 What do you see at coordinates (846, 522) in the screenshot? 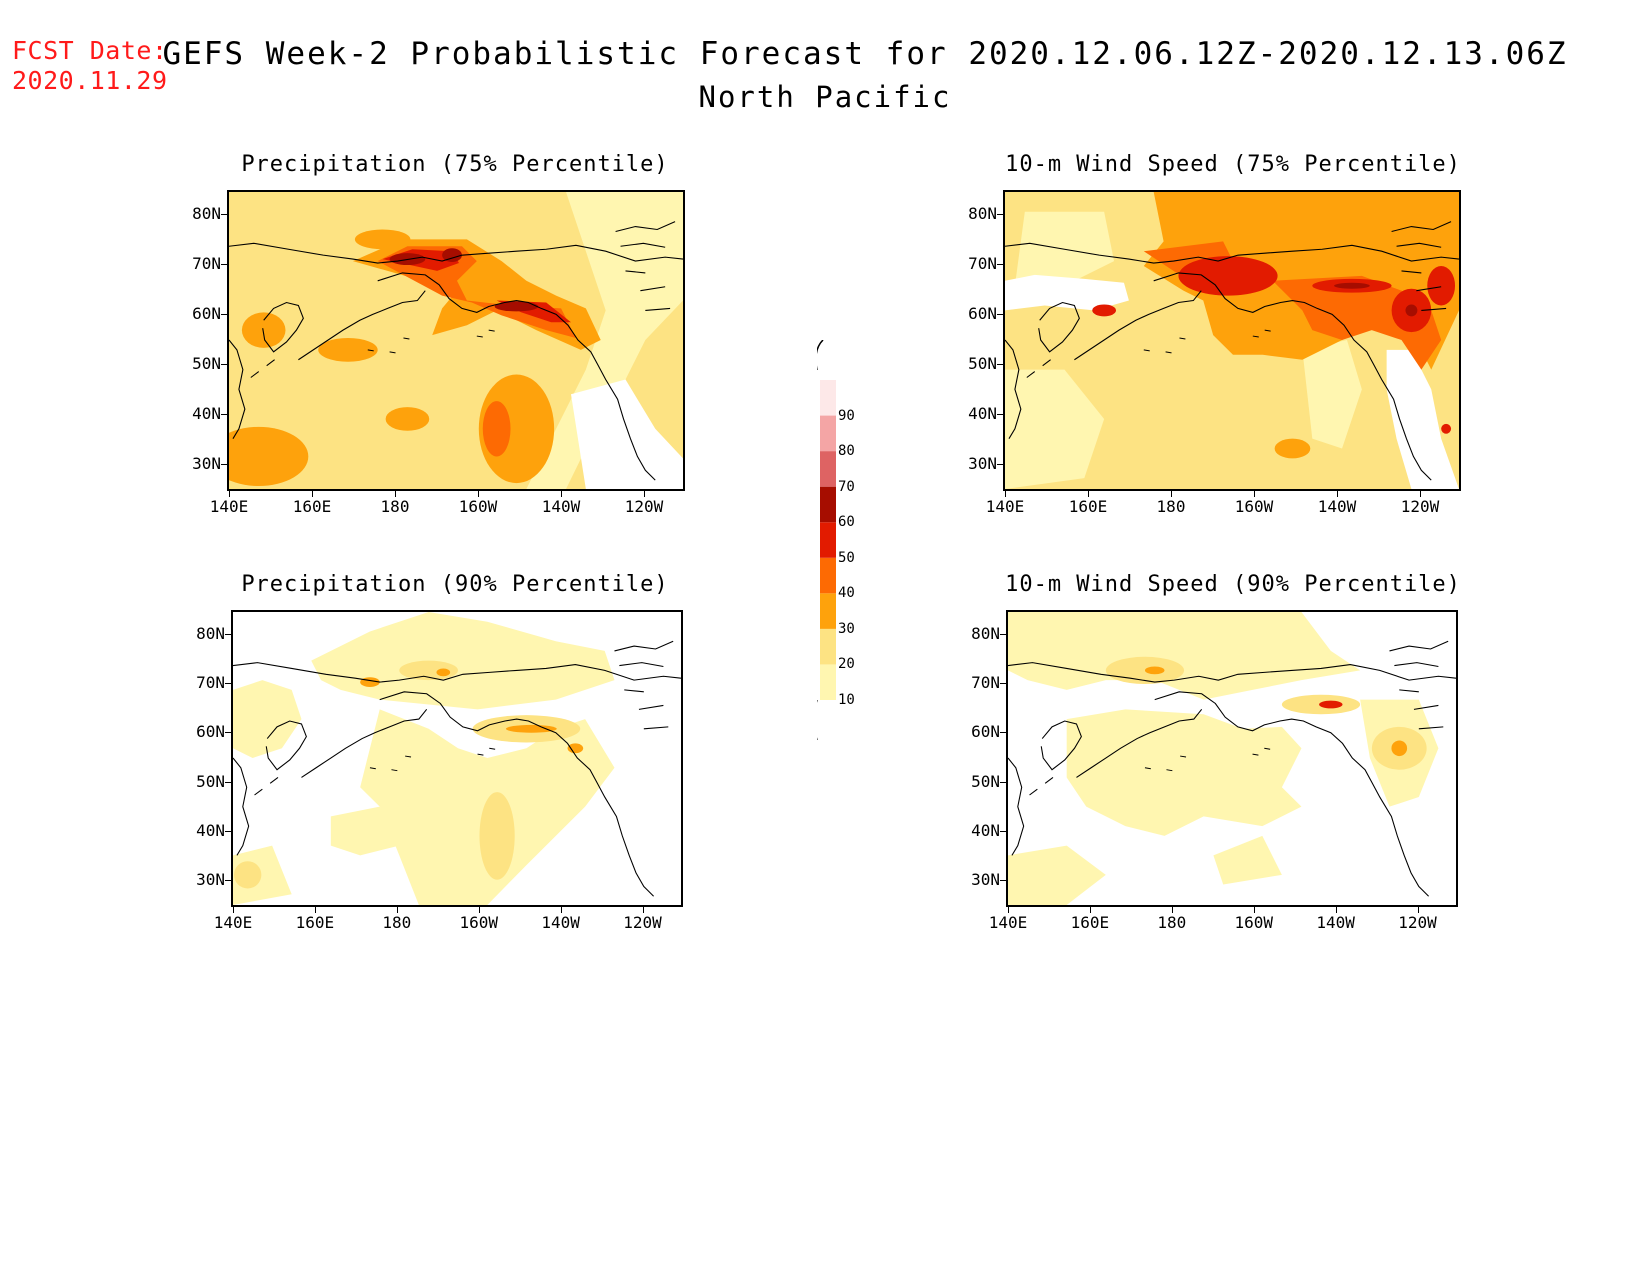
I see `colorbar-level-label: 60` at bounding box center [846, 522].